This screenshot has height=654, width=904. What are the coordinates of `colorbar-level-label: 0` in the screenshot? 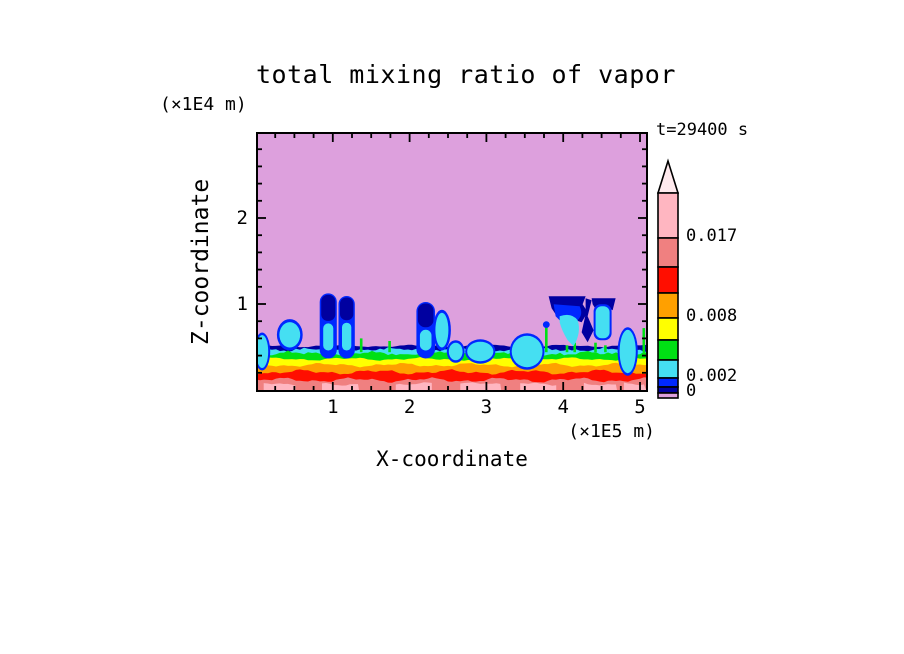 It's located at (691, 391).